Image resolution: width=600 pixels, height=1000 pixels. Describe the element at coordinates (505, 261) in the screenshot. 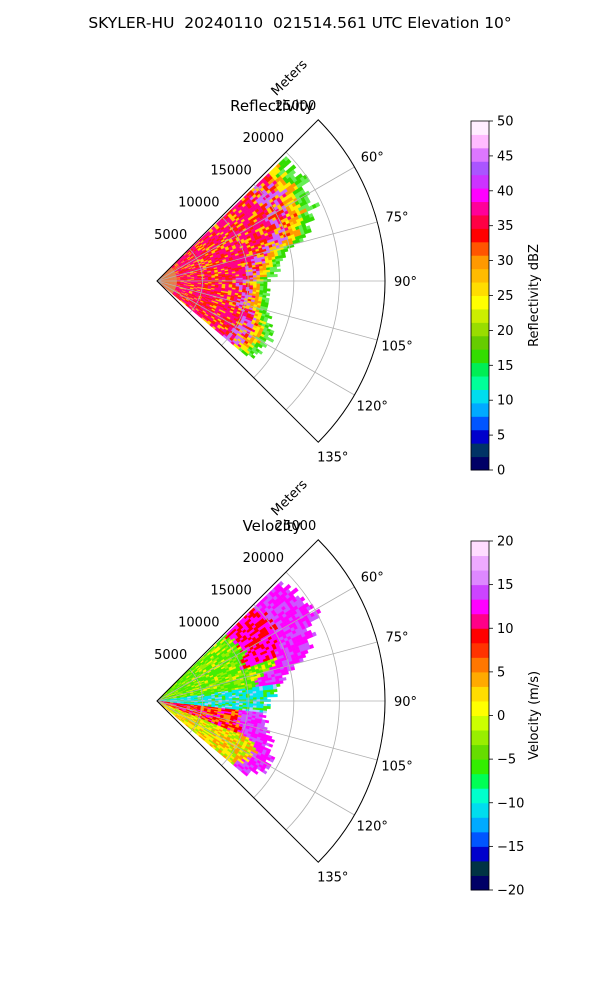

I see `colorbar-tick-label: 30` at that location.